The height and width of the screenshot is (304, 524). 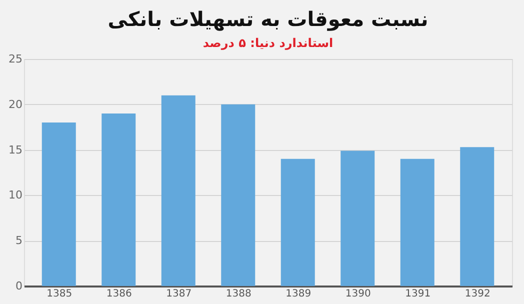 I want to click on y-tick-label: 20, so click(x=15, y=104).